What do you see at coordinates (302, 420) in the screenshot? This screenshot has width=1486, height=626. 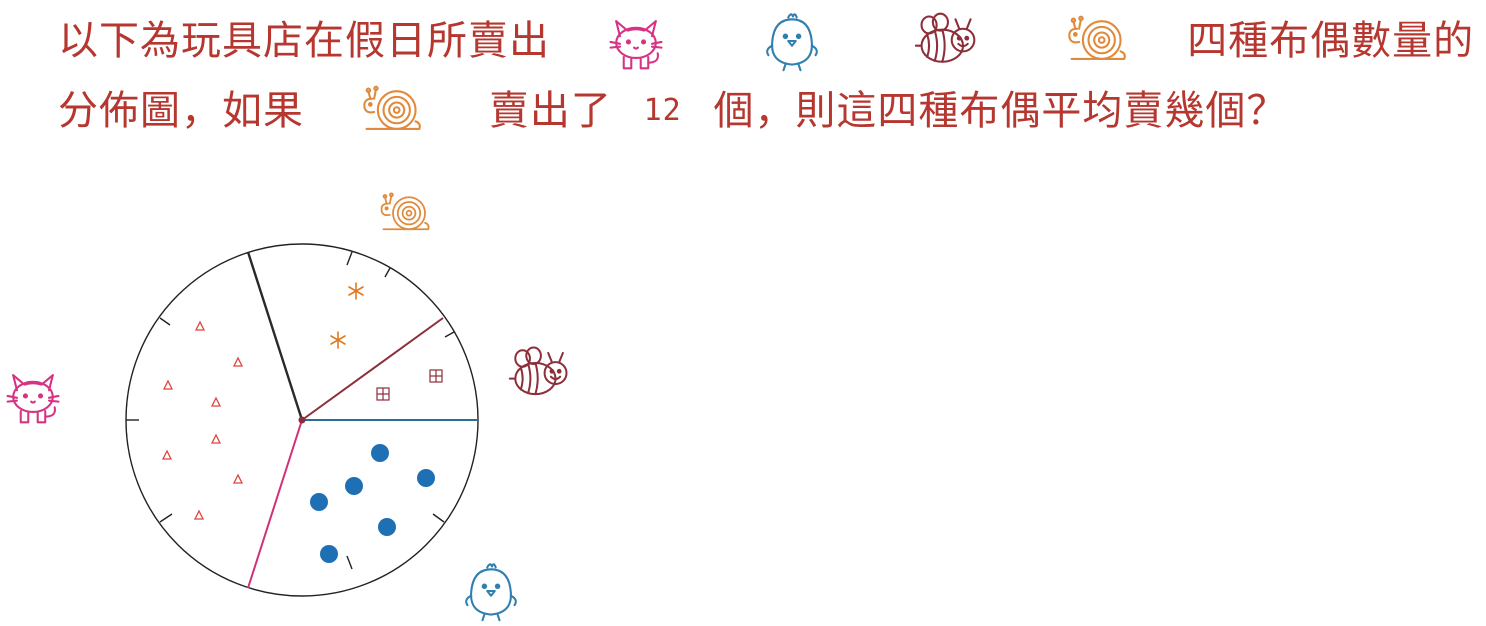 I see `pie-center` at bounding box center [302, 420].